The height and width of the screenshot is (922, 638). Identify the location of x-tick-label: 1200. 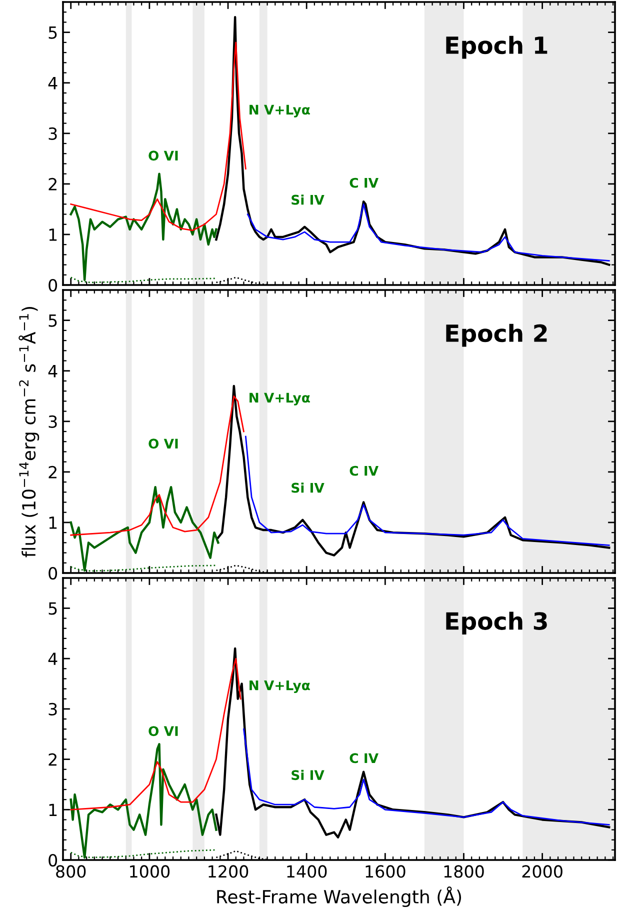
(228, 871).